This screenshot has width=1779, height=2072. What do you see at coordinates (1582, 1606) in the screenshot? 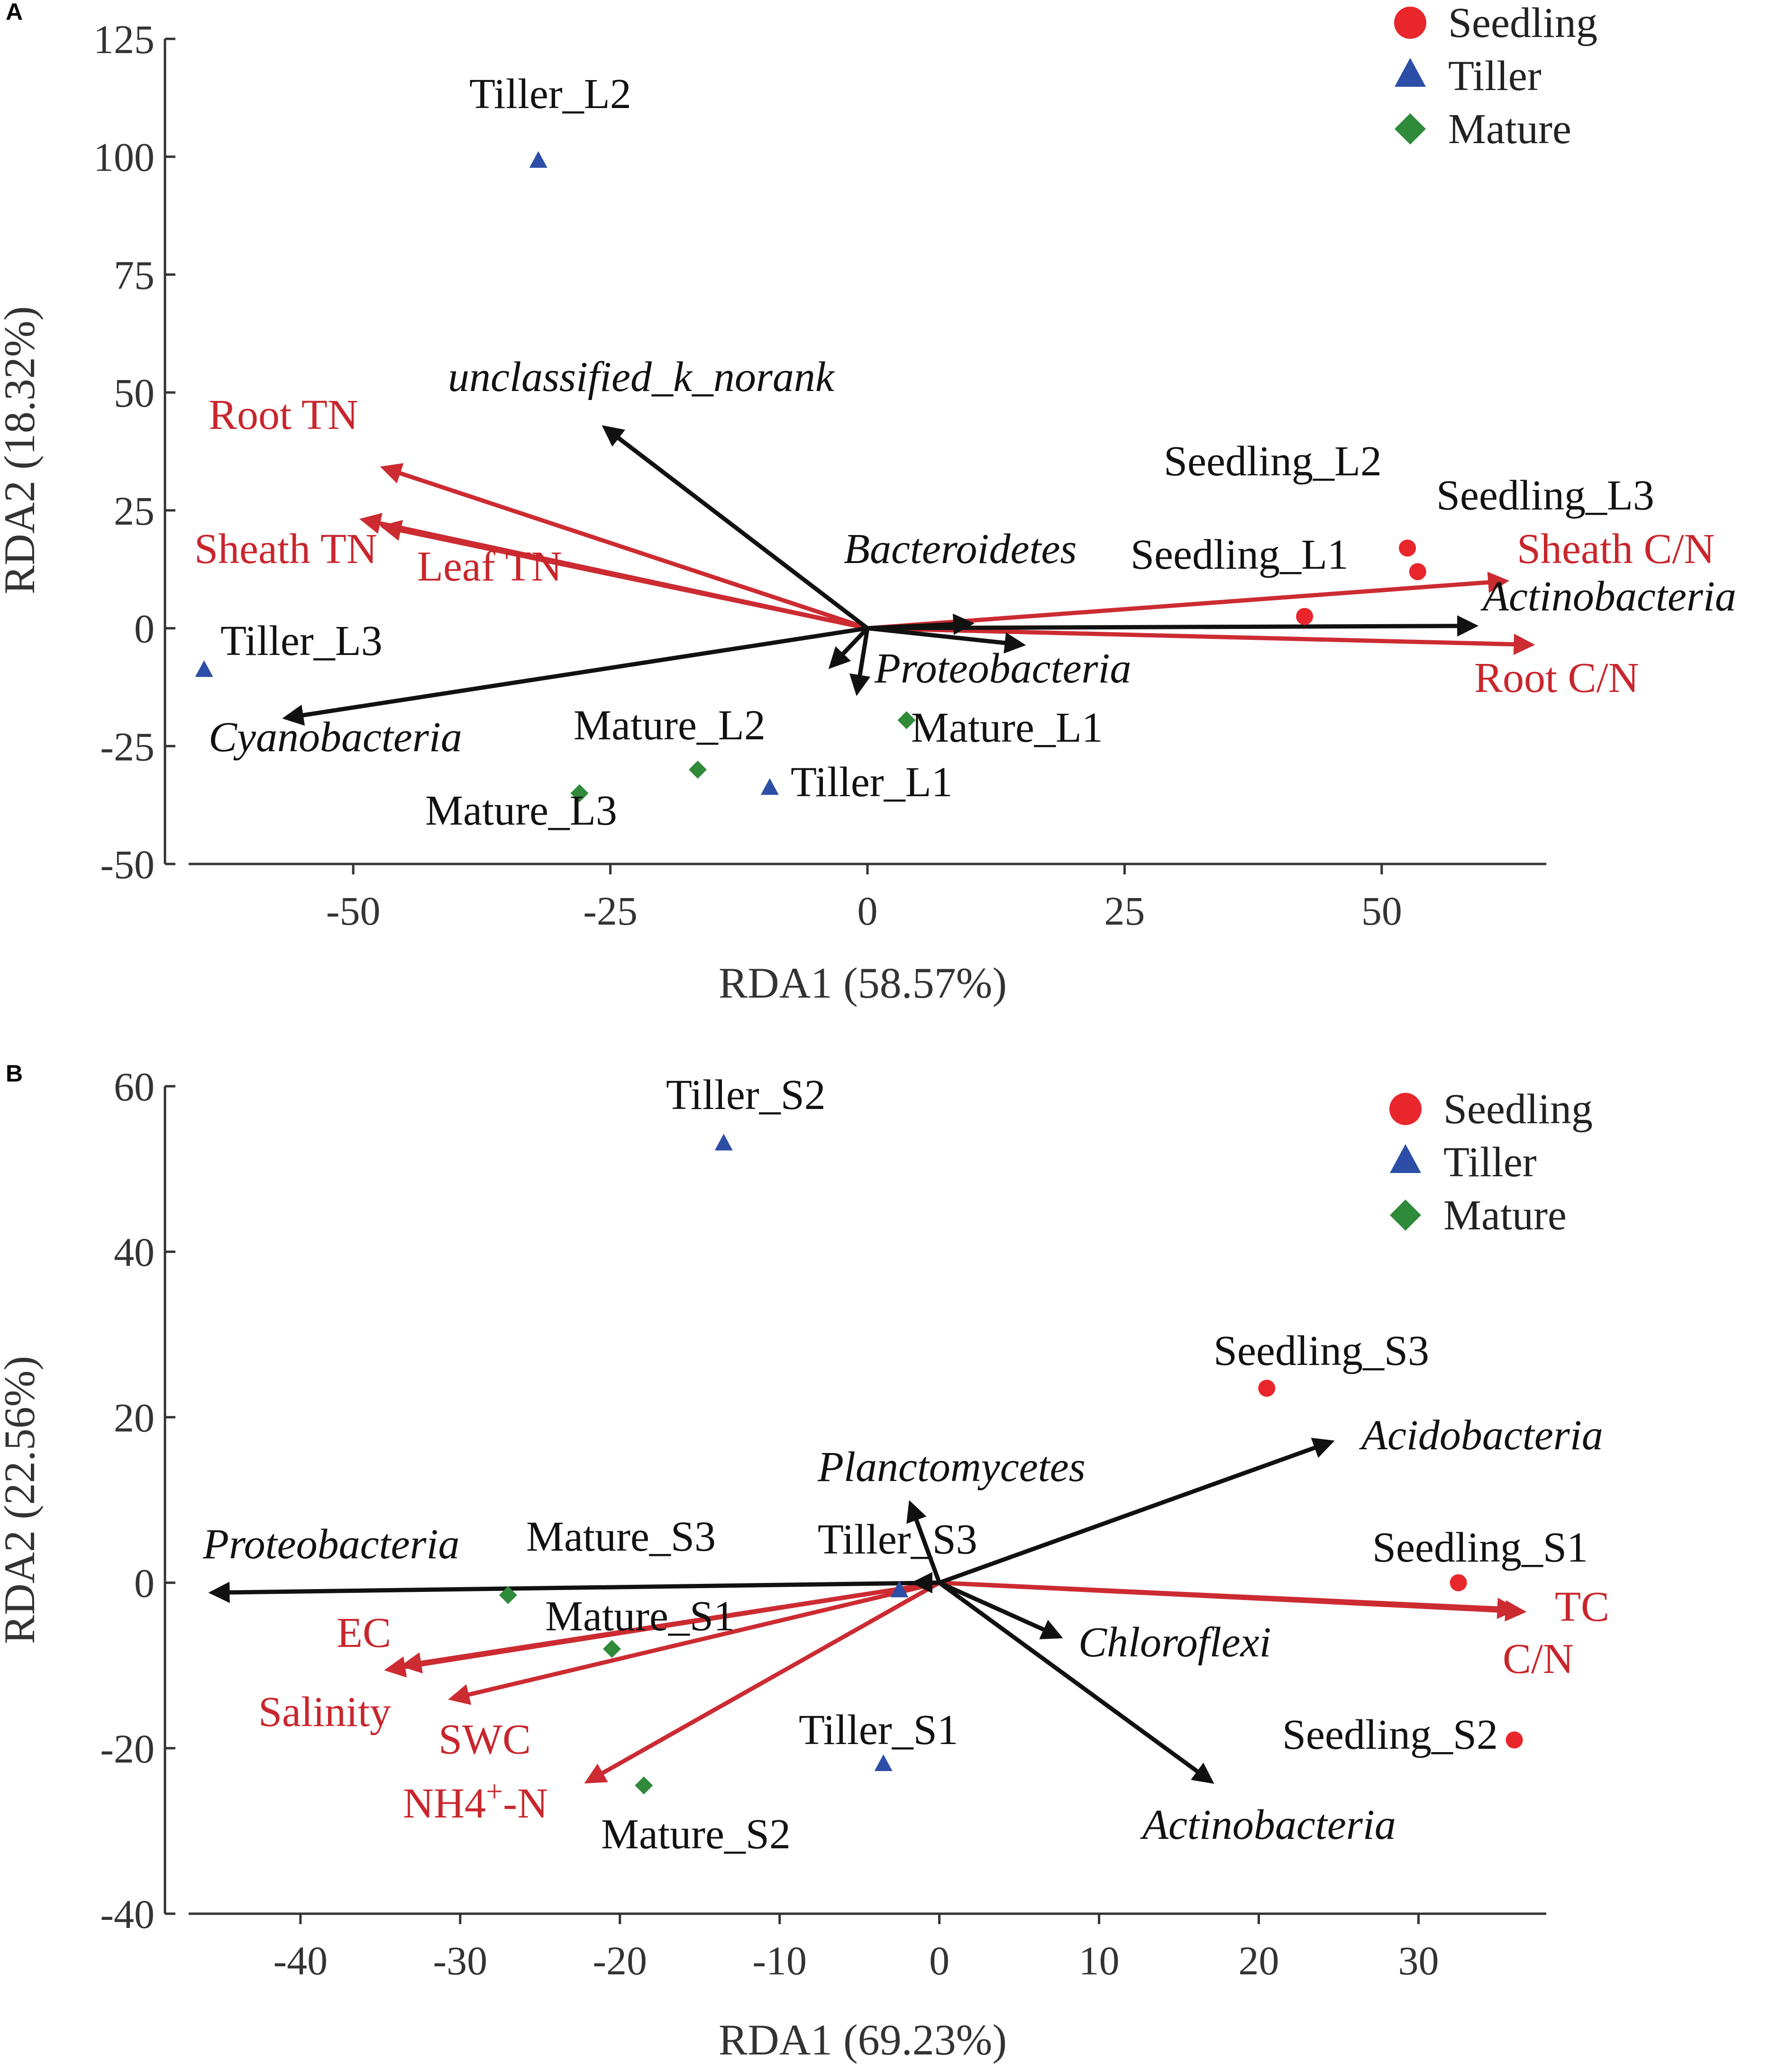
I see `panel-b-env-label-tc: TC` at bounding box center [1582, 1606].